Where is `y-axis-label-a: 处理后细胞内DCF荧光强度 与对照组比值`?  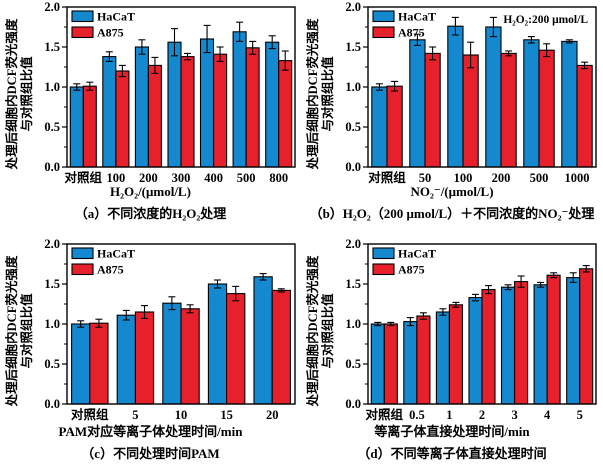
y-axis-label-a: 处理后细胞内DCF荧光强度 与对照组比值 is located at coordinates (20, 94).